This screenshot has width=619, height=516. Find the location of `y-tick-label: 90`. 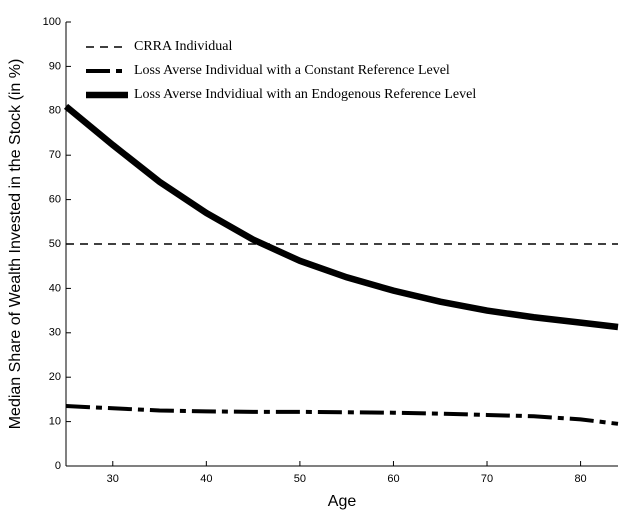

y-tick-label: 90 is located at coordinates (55, 66).